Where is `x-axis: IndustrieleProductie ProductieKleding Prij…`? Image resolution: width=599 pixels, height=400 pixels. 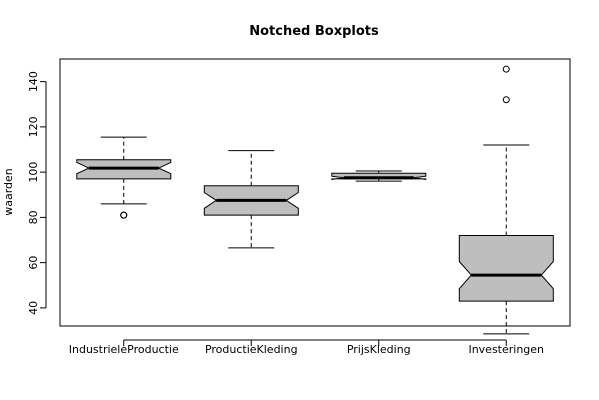 x-axis: IndustrieleProductie ProductieKleding Prij… is located at coordinates (306, 347).